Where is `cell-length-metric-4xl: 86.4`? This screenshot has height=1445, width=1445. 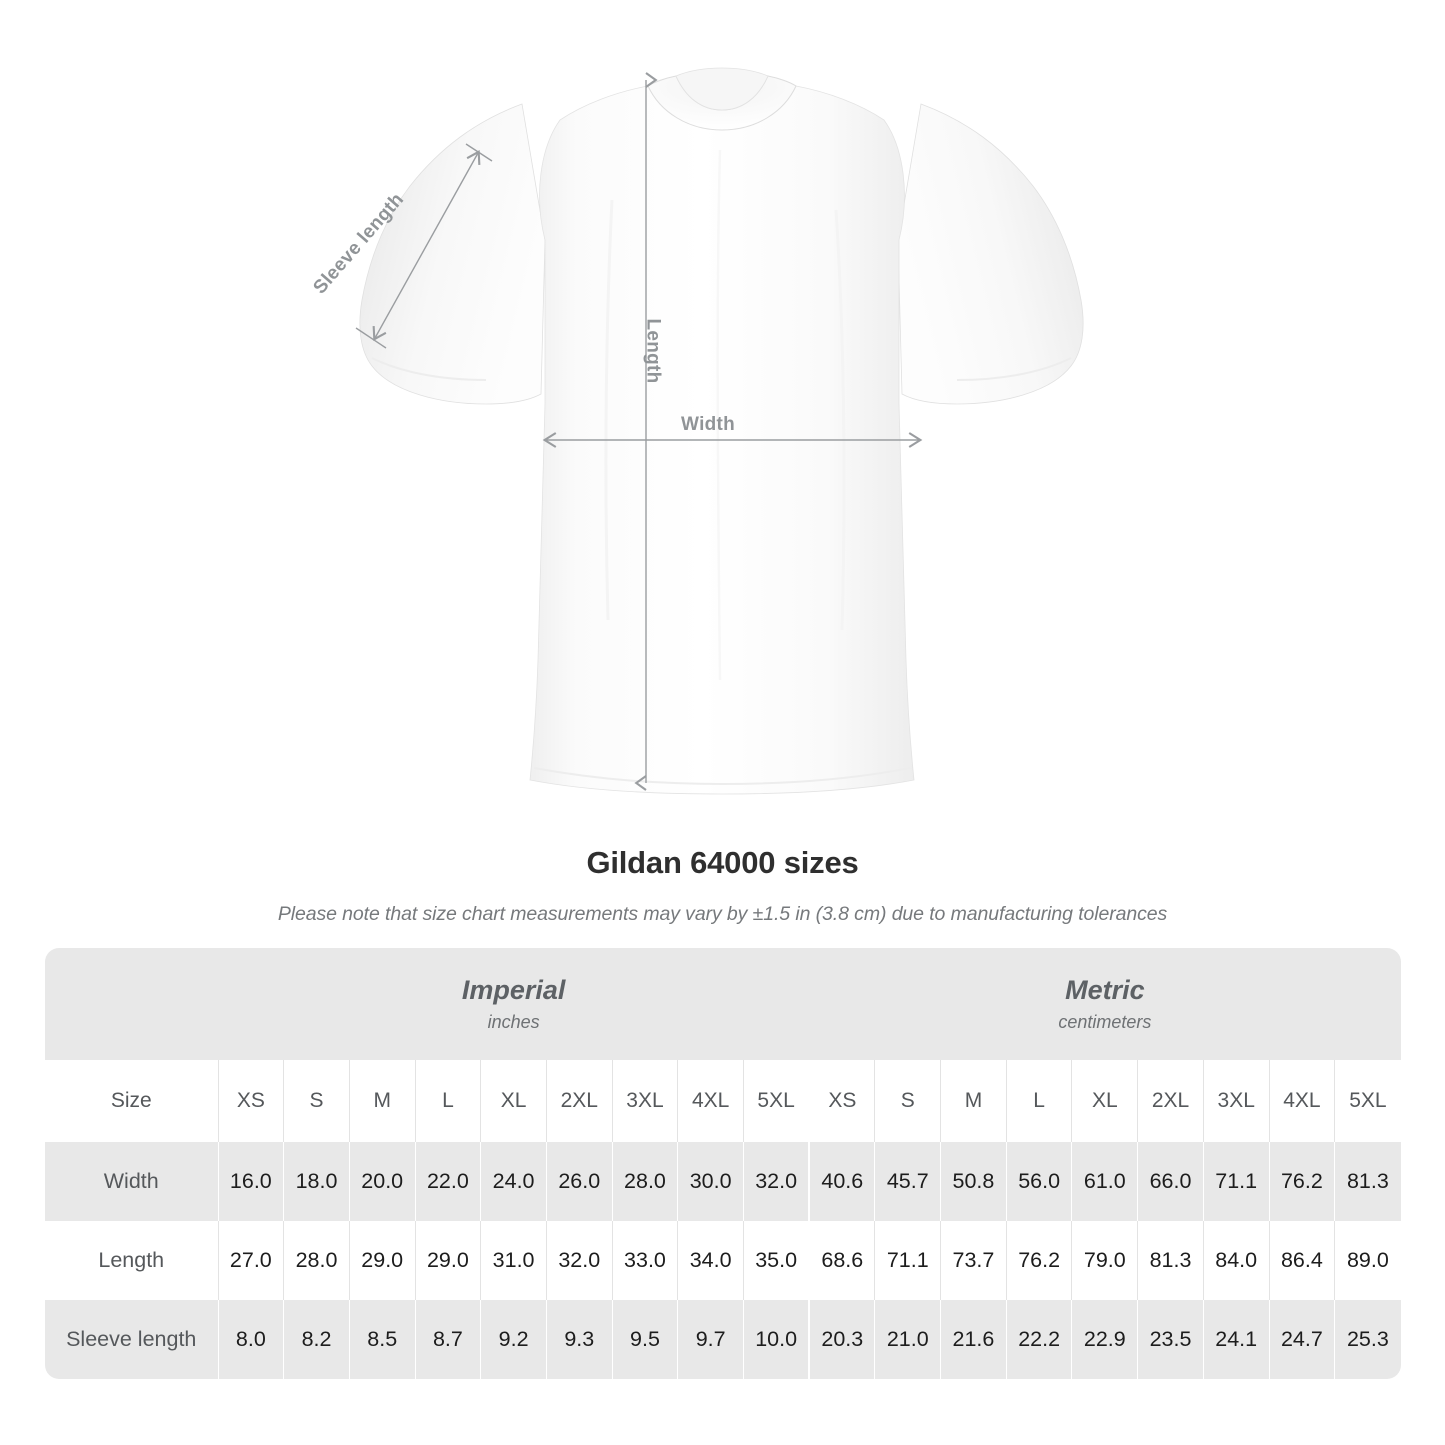 cell-length-metric-4xl: 86.4 is located at coordinates (1301, 1260).